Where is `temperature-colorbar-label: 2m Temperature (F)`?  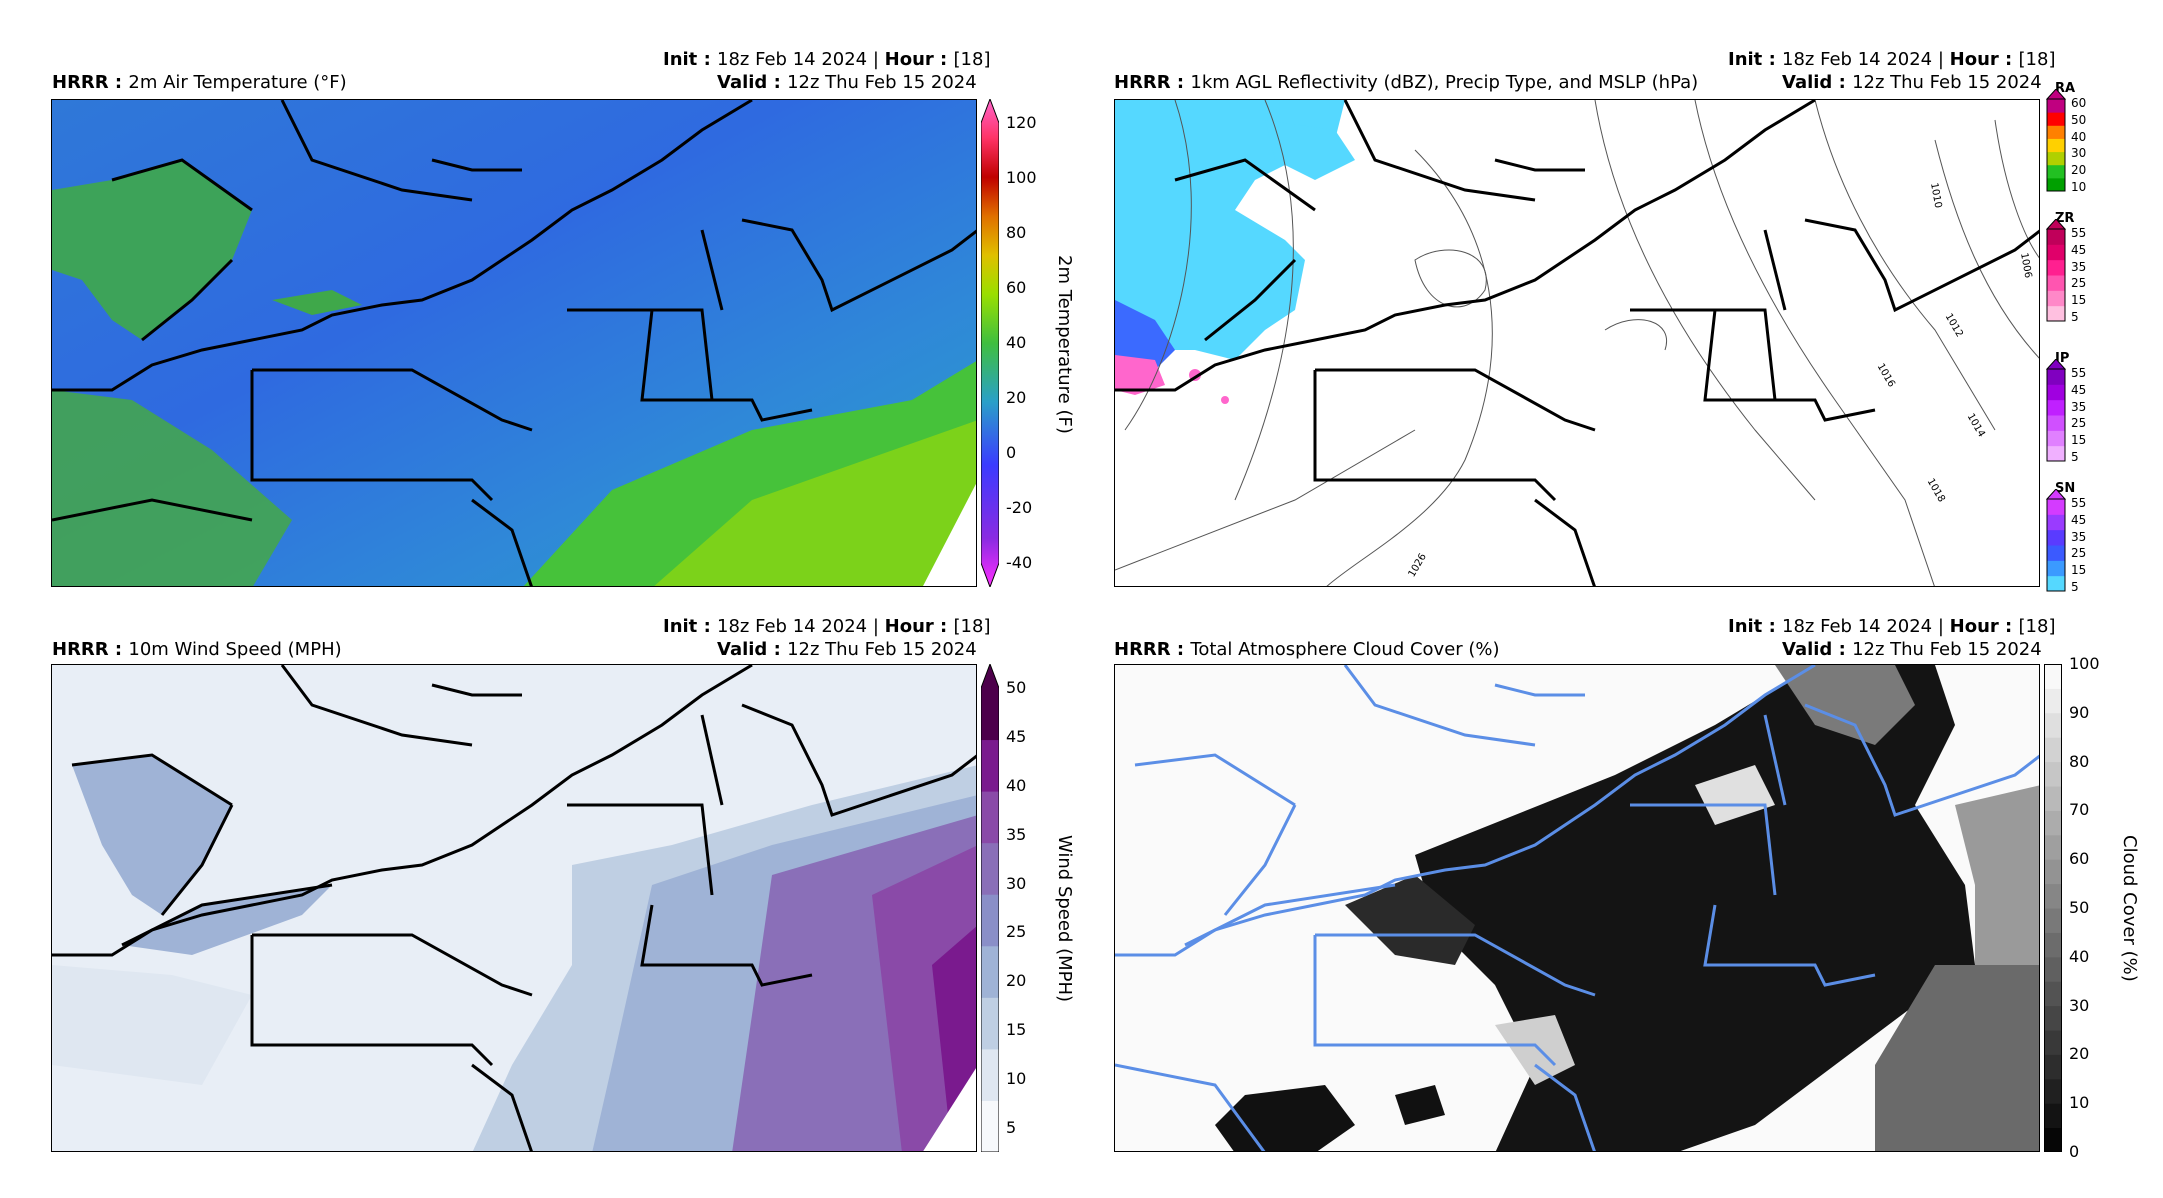
temperature-colorbar-label: 2m Temperature (F) is located at coordinates (1064, 344).